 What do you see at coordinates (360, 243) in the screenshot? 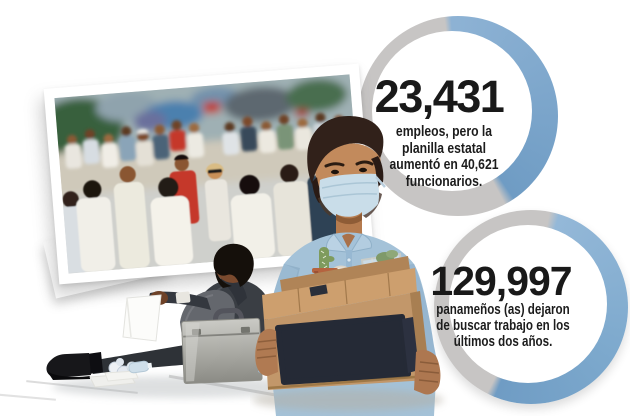
I see `collar-right` at bounding box center [360, 243].